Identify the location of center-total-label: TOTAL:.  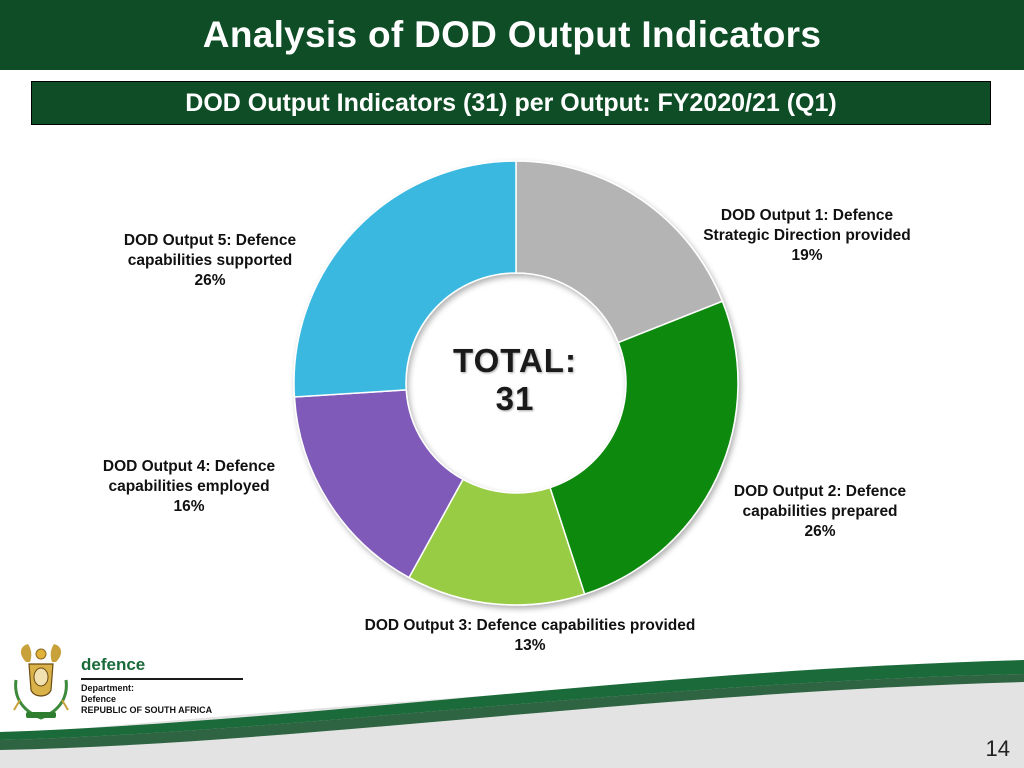
(515, 360).